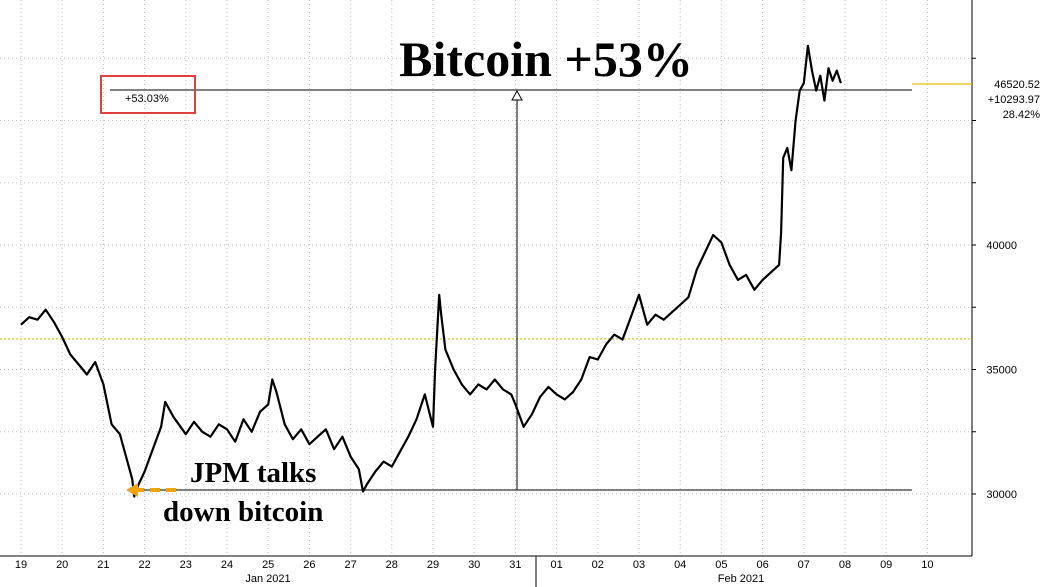 This screenshot has width=1041, height=587. I want to click on chart-title: Bitcoin +53%, so click(546, 59).